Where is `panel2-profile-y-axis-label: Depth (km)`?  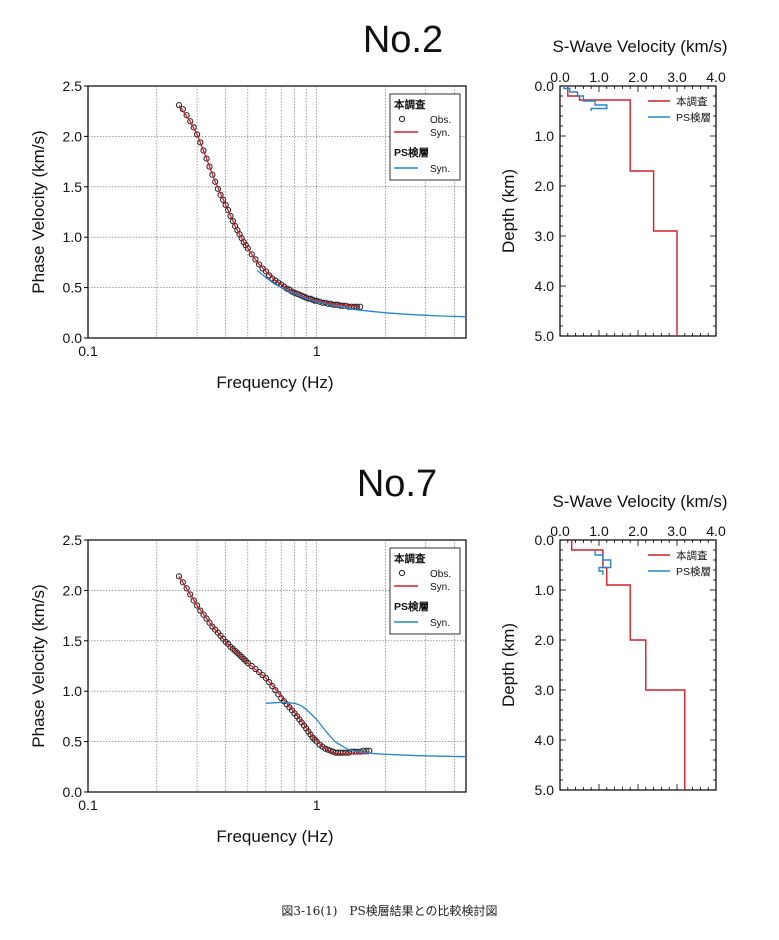 panel2-profile-y-axis-label: Depth (km) is located at coordinates (508, 665).